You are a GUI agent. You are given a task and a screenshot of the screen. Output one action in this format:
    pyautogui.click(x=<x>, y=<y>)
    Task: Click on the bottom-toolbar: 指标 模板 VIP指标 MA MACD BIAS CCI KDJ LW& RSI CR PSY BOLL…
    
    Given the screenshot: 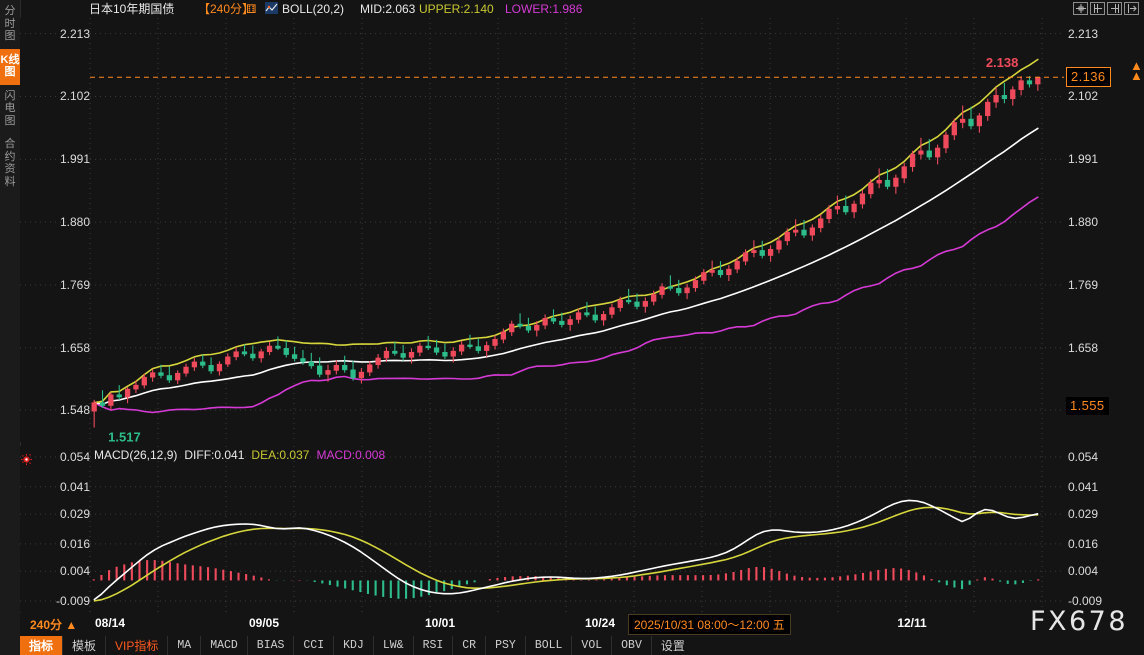 What is the action you would take?
    pyautogui.click(x=572, y=645)
    